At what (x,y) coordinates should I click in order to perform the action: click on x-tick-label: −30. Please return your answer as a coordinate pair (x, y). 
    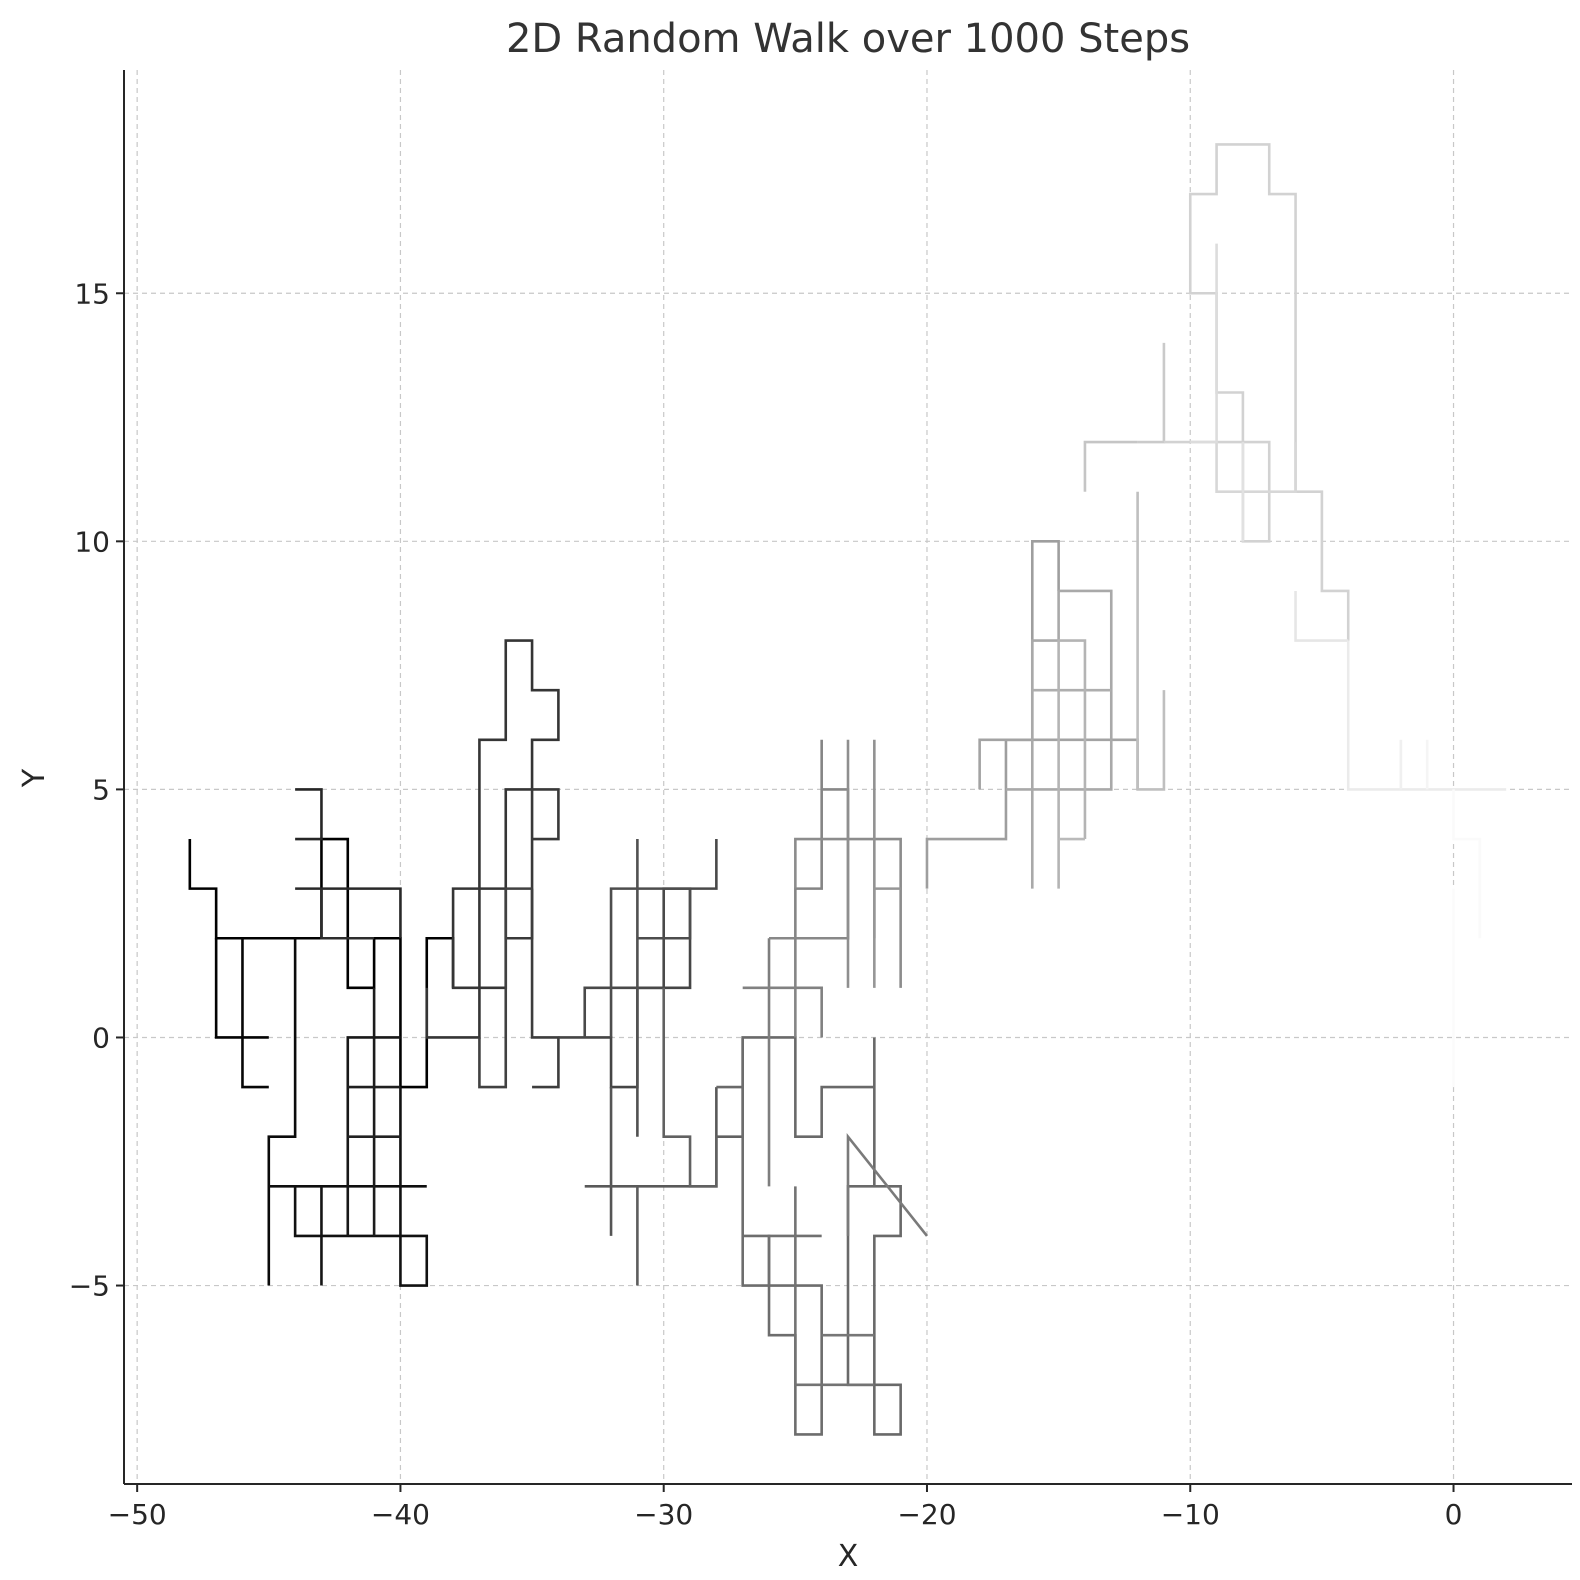
    Looking at the image, I should click on (663, 1514).